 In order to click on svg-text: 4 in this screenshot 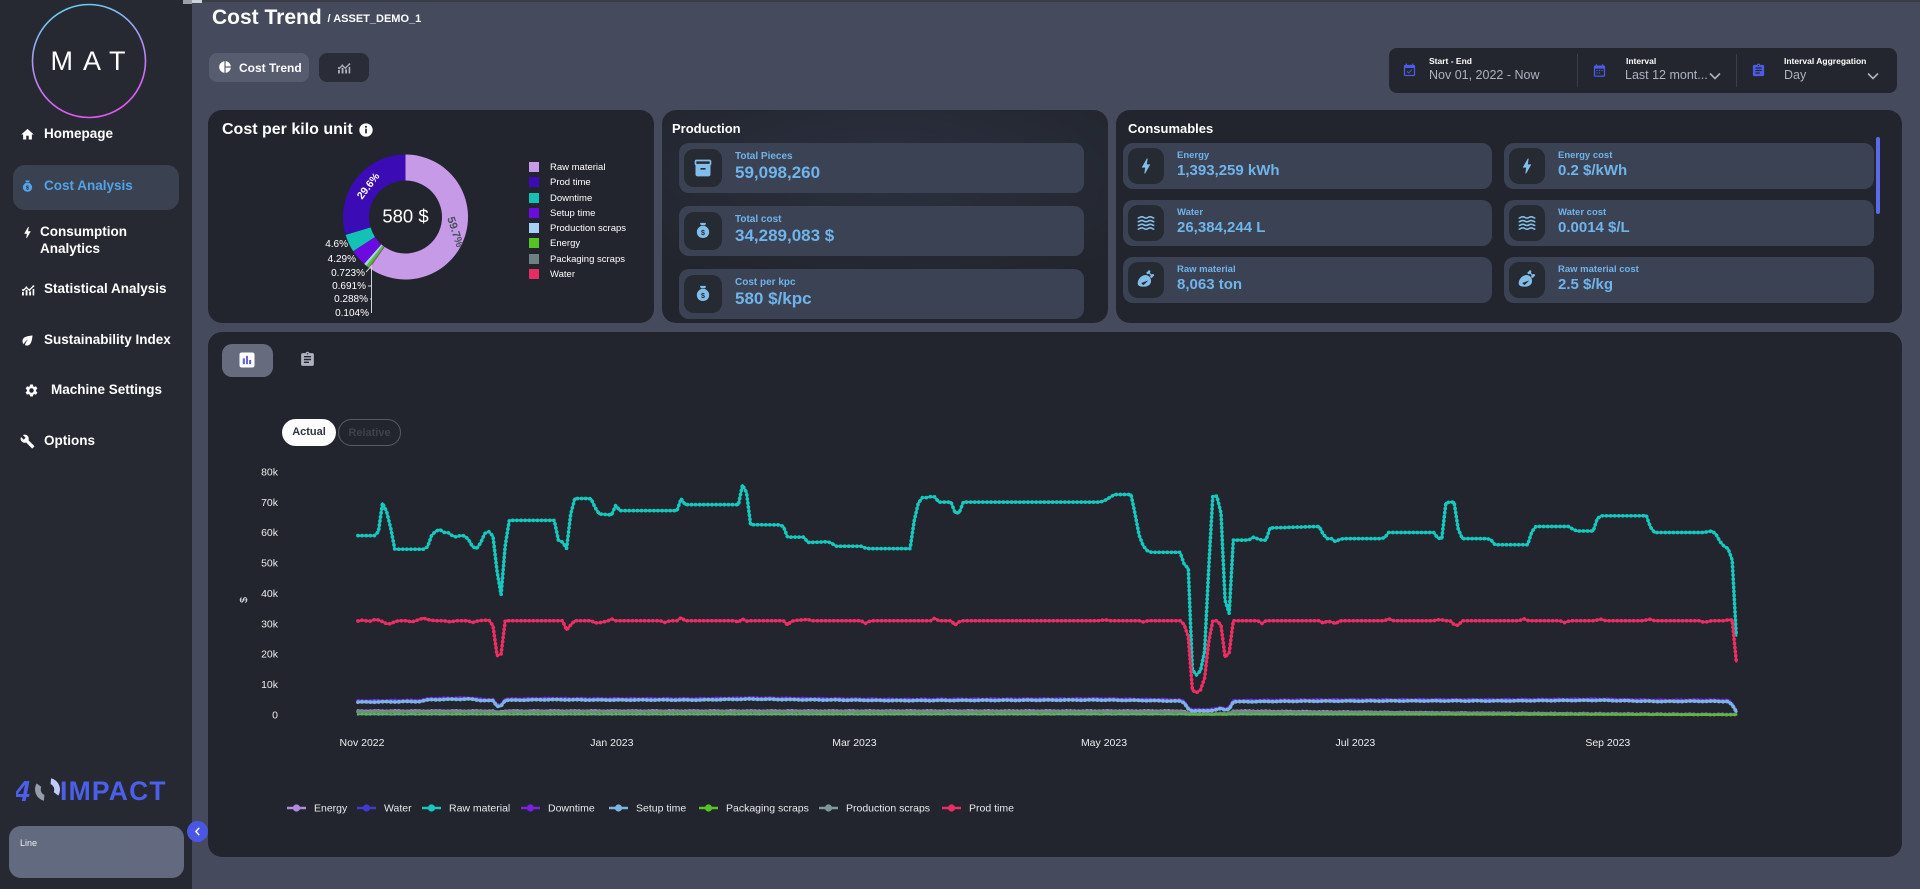, I will do `click(23, 790)`.